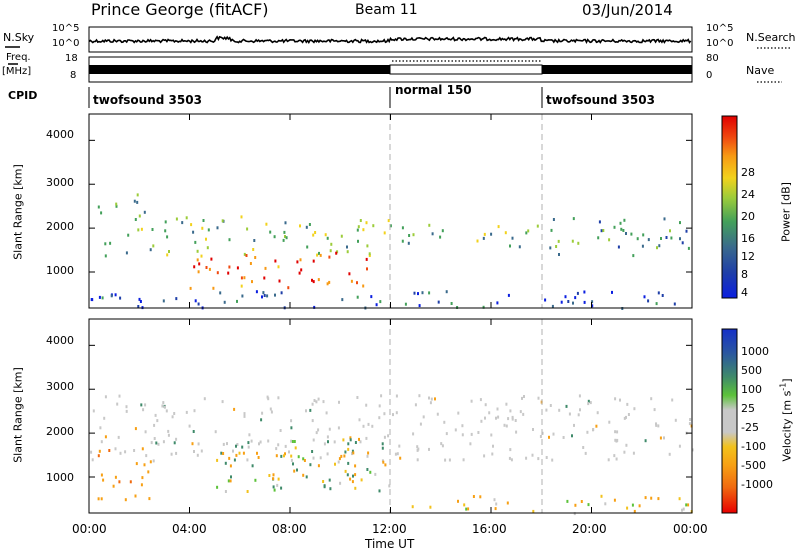  I want to click on velocity-y-axis-label: Slant Range [km], so click(18, 415).